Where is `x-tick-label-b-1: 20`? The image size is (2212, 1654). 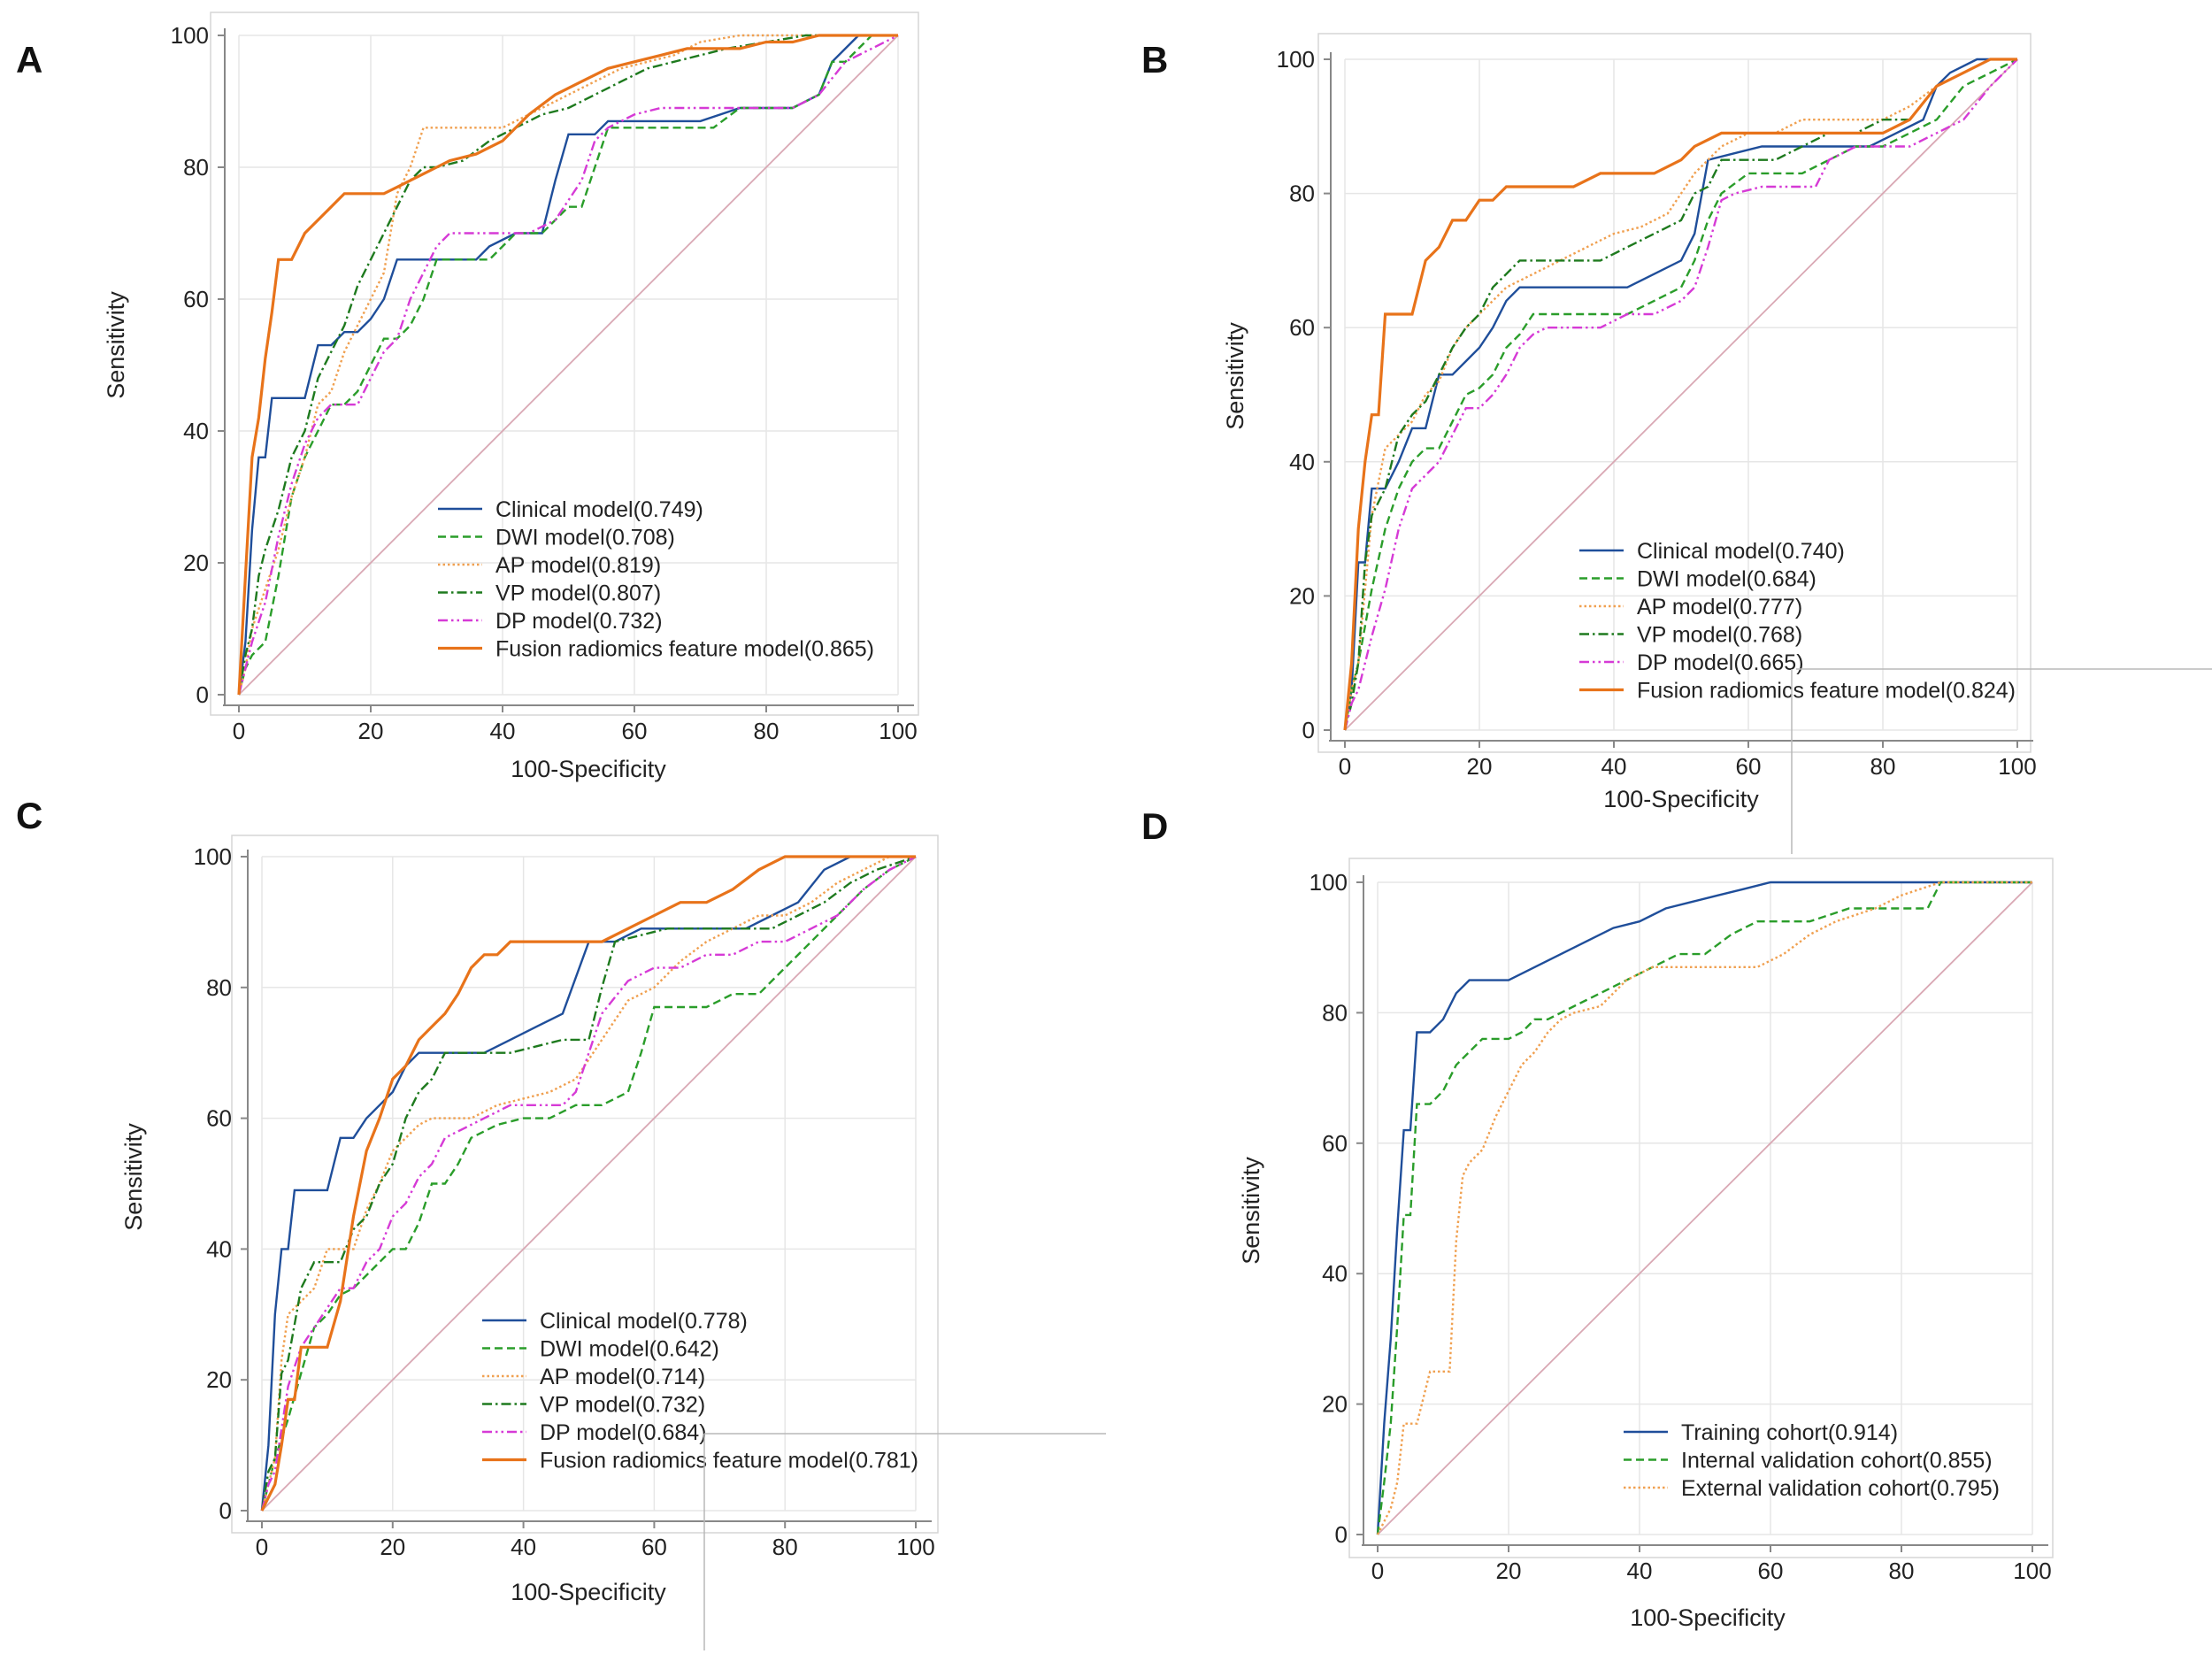
x-tick-label-b-1: 20 is located at coordinates (1480, 767).